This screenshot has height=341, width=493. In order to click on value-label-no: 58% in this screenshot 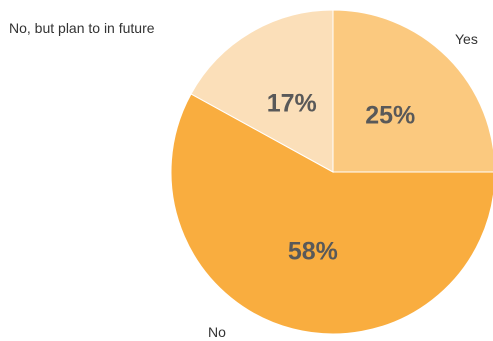, I will do `click(313, 251)`.